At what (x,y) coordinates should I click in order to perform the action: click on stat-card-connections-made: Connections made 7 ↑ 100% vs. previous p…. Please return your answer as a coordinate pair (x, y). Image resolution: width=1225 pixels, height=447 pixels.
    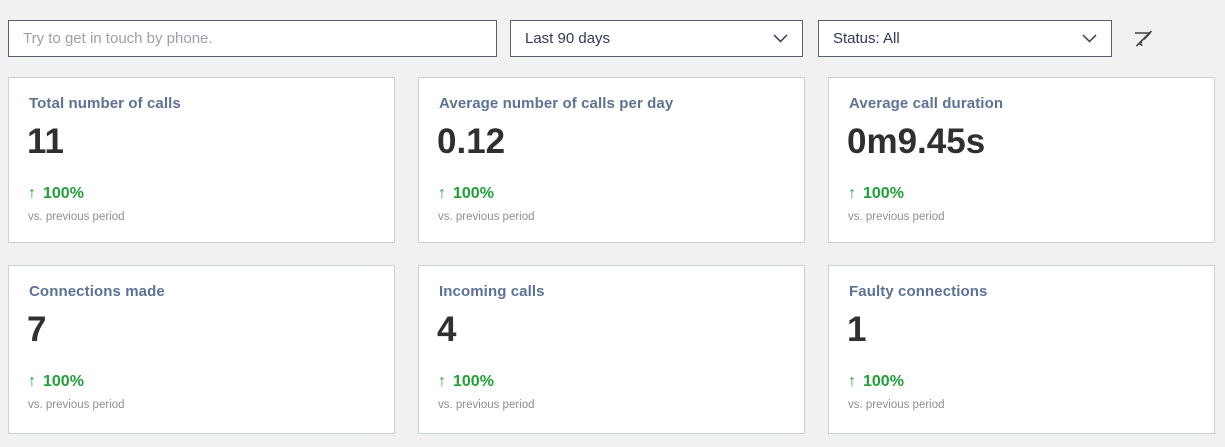
    Looking at the image, I should click on (201, 349).